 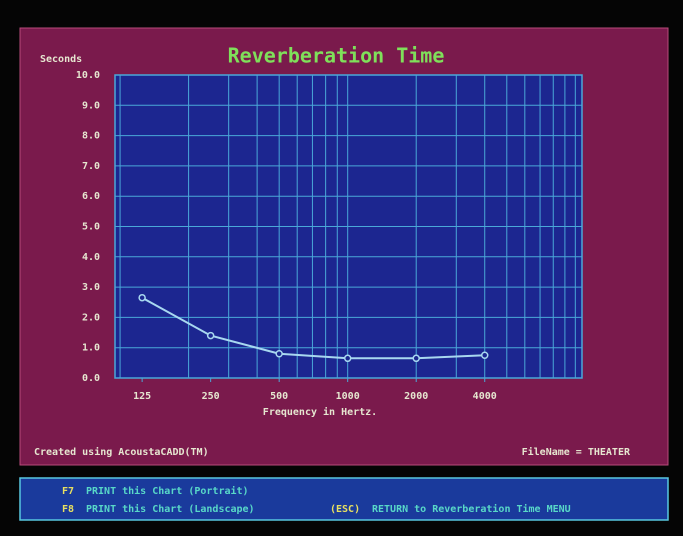 I want to click on x-tick-label: 500, so click(x=279, y=396).